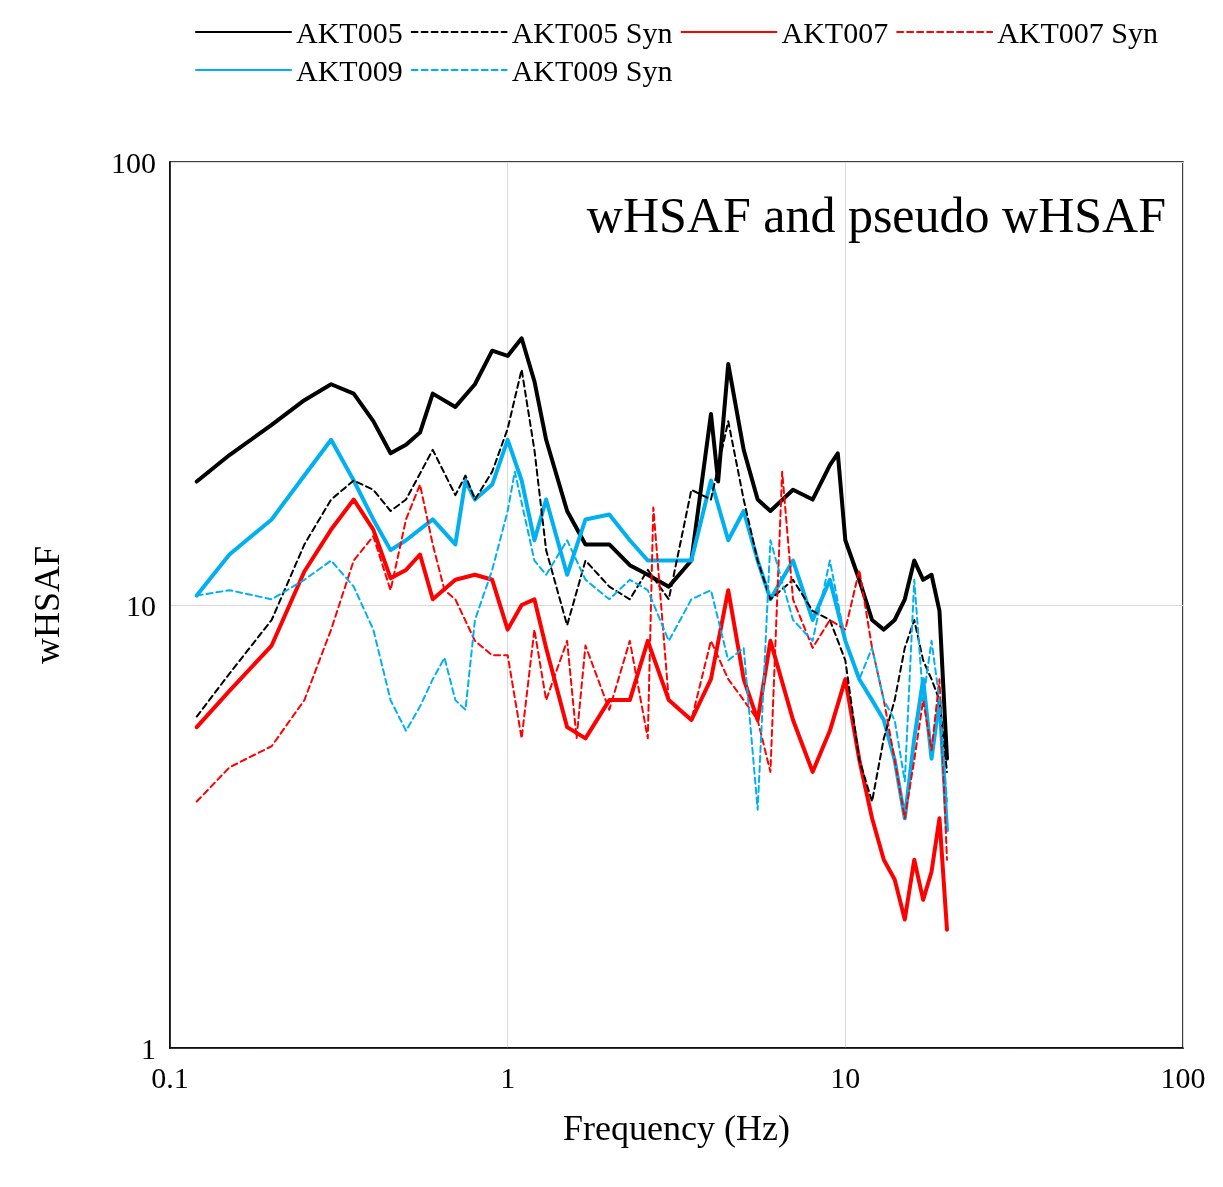  I want to click on x-tick-label: 100, so click(1183, 1077).